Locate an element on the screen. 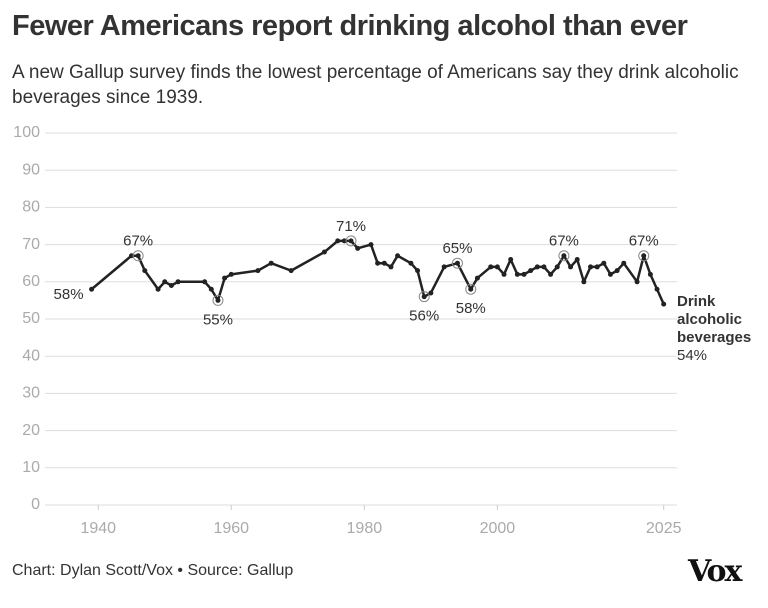 The image size is (768, 608). y-tick-label: 100 is located at coordinates (26, 132).